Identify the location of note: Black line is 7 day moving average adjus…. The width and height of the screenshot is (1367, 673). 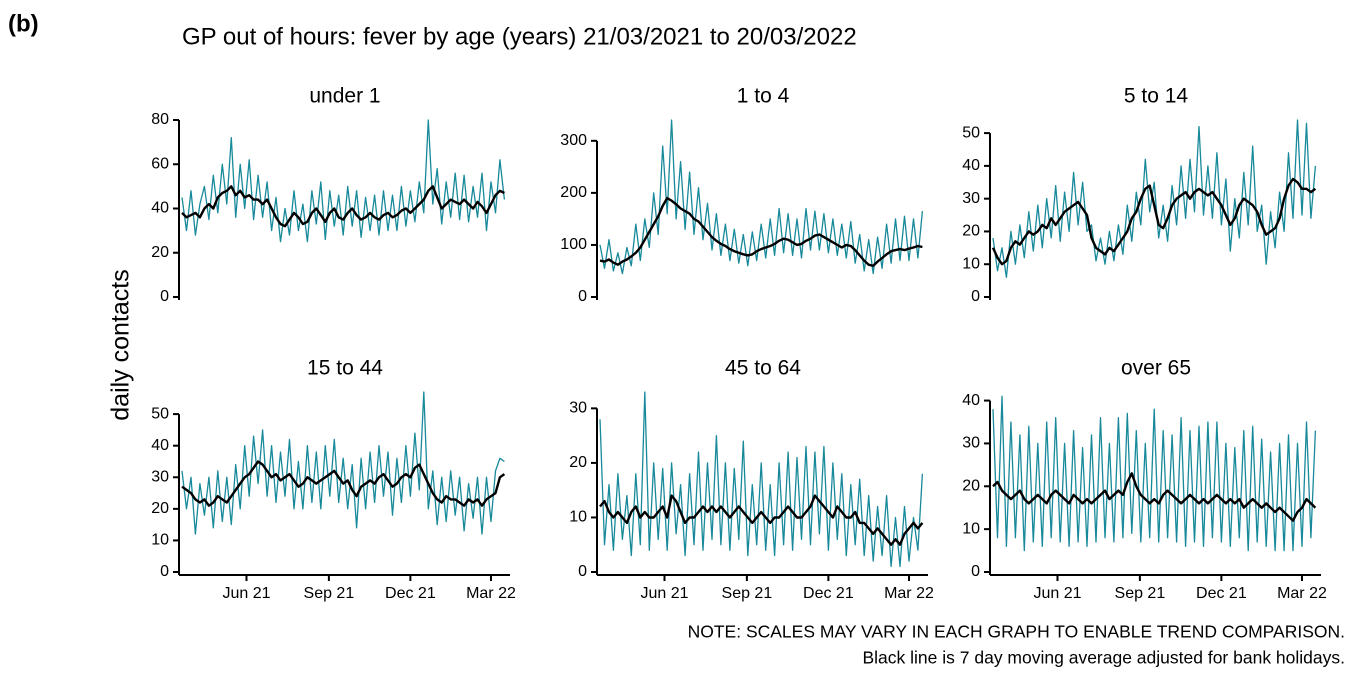
(1104, 658).